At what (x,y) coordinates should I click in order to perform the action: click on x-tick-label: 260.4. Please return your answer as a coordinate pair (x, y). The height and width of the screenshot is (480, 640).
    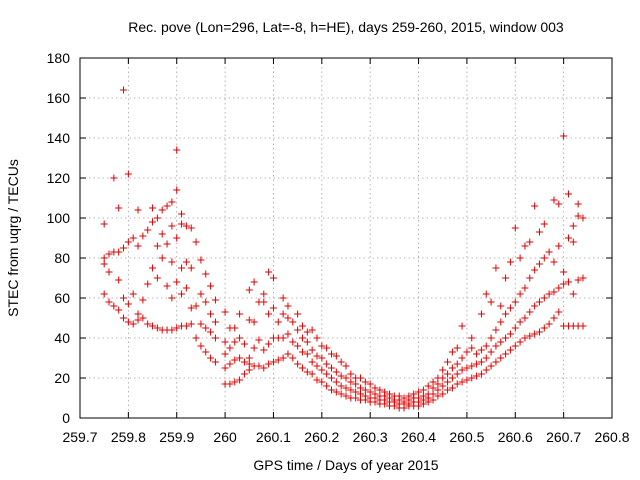
    Looking at the image, I should click on (418, 437).